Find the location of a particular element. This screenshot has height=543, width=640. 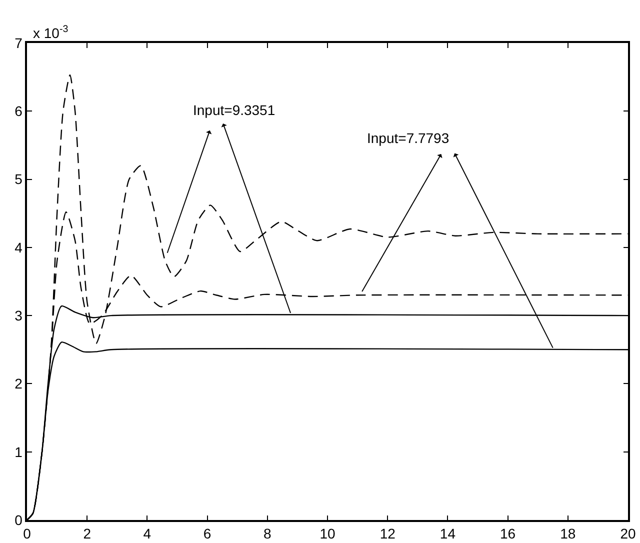

x-tick-label: 16 is located at coordinates (508, 534).